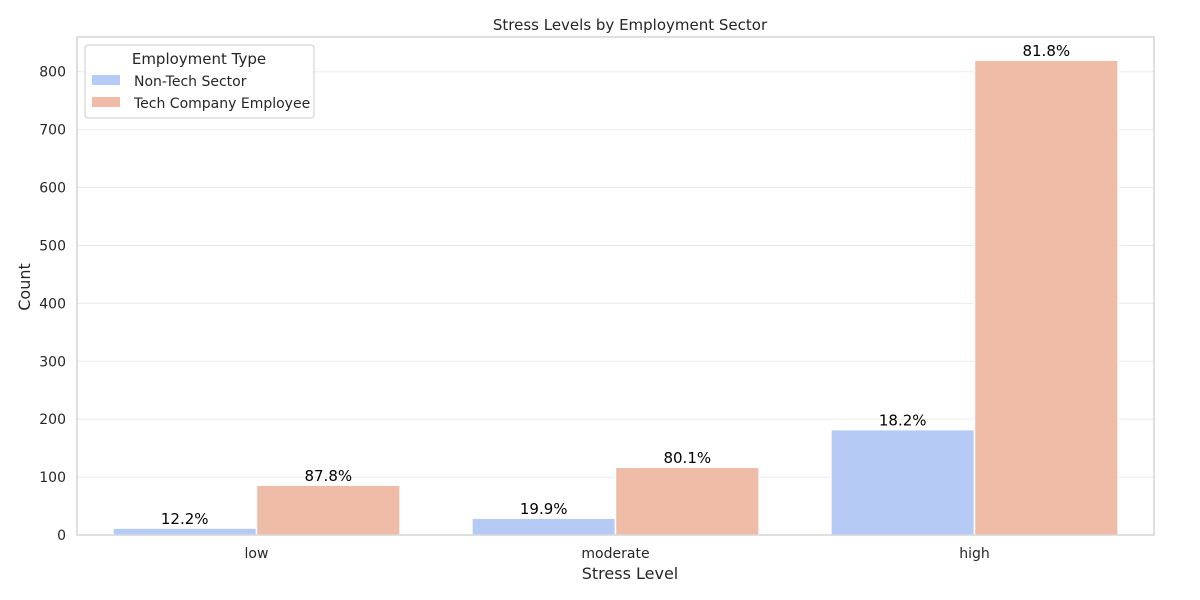 The image size is (1200, 600). I want to click on y-axis-title: Count, so click(24, 287).